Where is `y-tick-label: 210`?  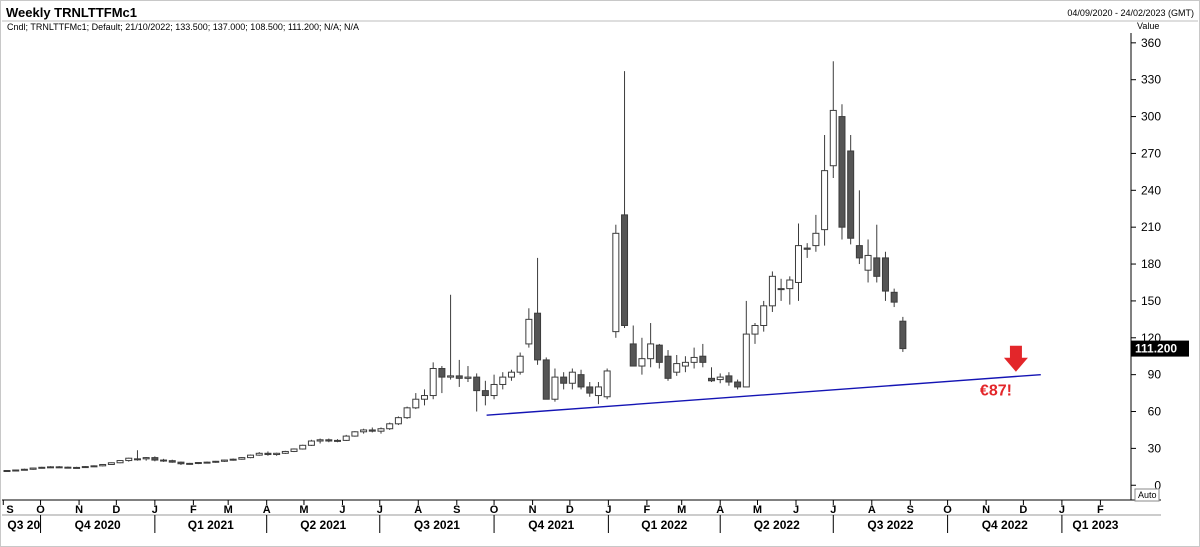 y-tick-label: 210 is located at coordinates (1151, 227).